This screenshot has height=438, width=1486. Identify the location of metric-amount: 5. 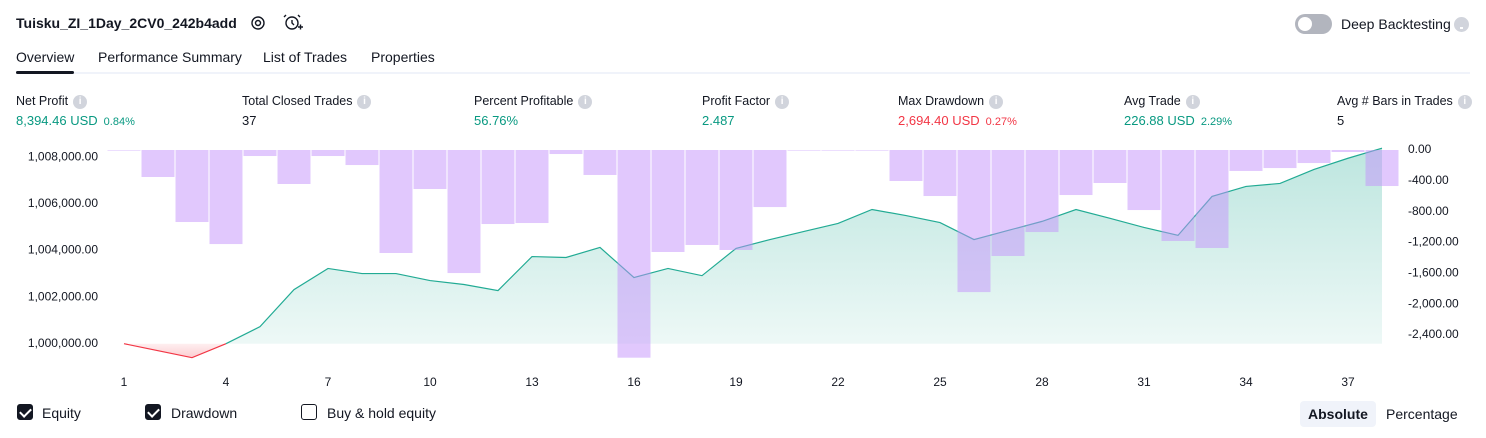
(1341, 120).